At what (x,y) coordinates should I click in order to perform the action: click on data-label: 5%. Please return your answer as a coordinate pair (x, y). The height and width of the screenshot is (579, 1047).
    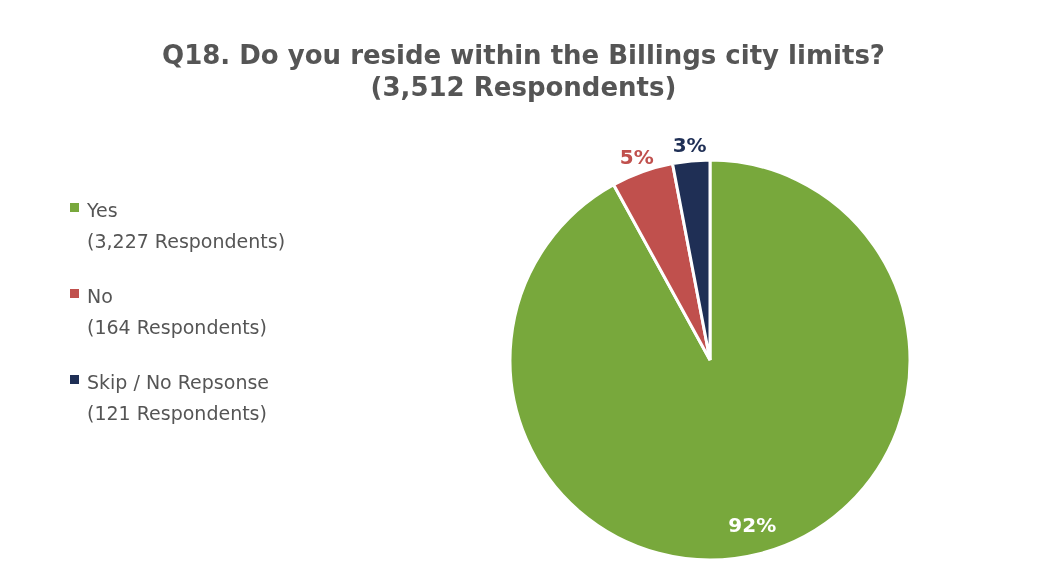
    Looking at the image, I should click on (636, 156).